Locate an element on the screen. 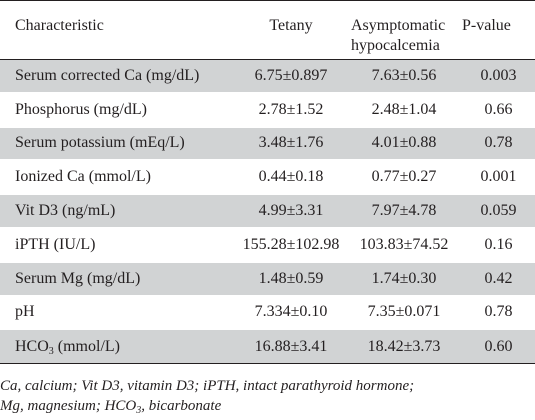 This screenshot has height=420, width=535. row-label: pH is located at coordinates (118, 313).